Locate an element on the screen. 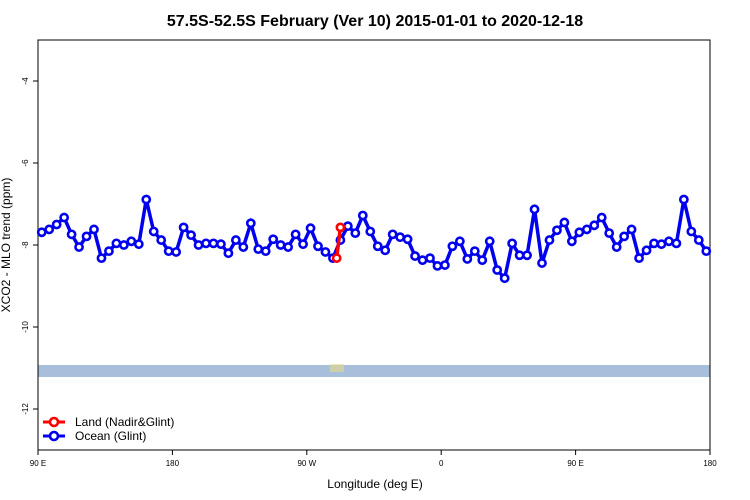 The width and height of the screenshot is (750, 500). x-tick-label: 0 is located at coordinates (441, 463).